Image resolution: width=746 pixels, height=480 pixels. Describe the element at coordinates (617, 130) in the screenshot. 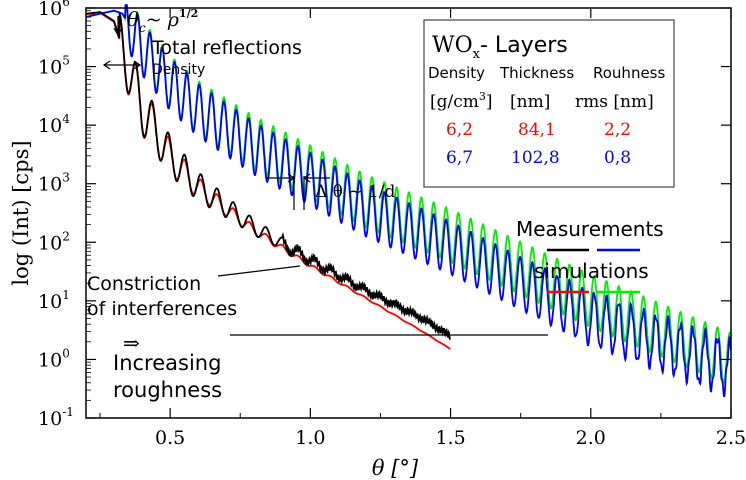

I see `row1-roughness: 2,2` at that location.